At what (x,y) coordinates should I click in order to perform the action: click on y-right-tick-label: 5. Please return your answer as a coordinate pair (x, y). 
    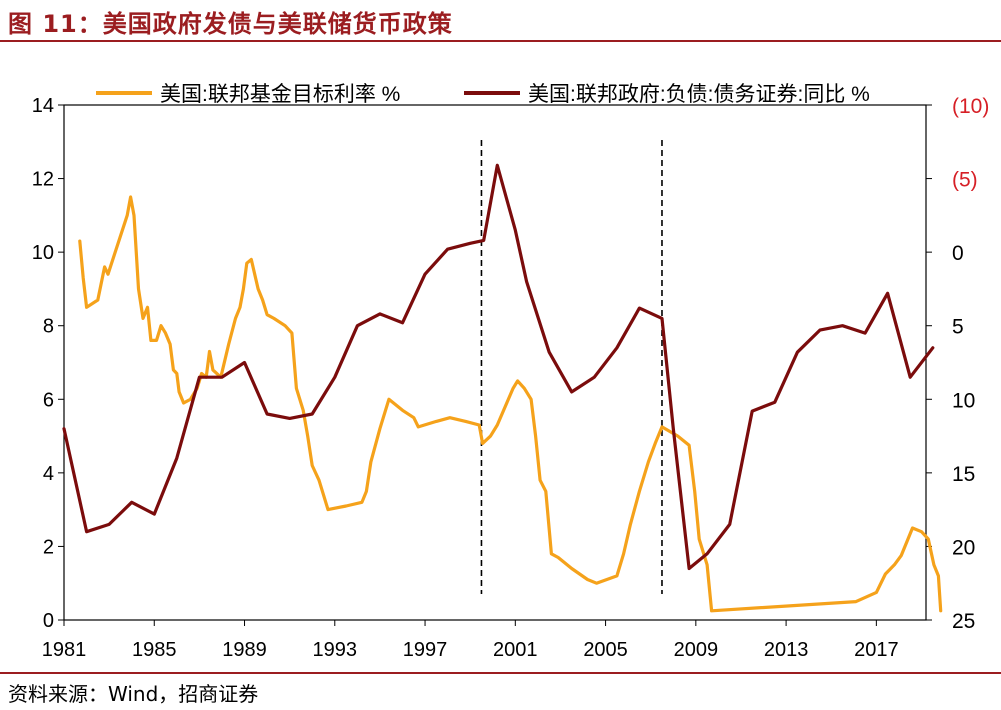
    Looking at the image, I should click on (958, 327).